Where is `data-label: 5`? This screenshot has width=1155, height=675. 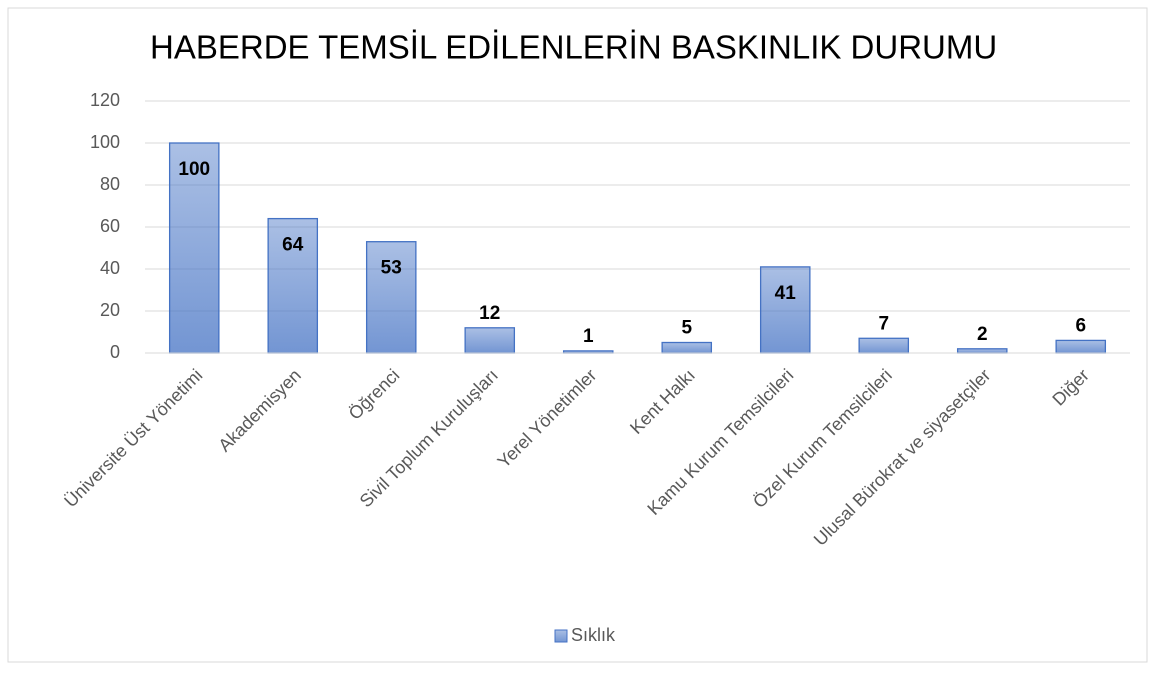
data-label: 5 is located at coordinates (686, 328).